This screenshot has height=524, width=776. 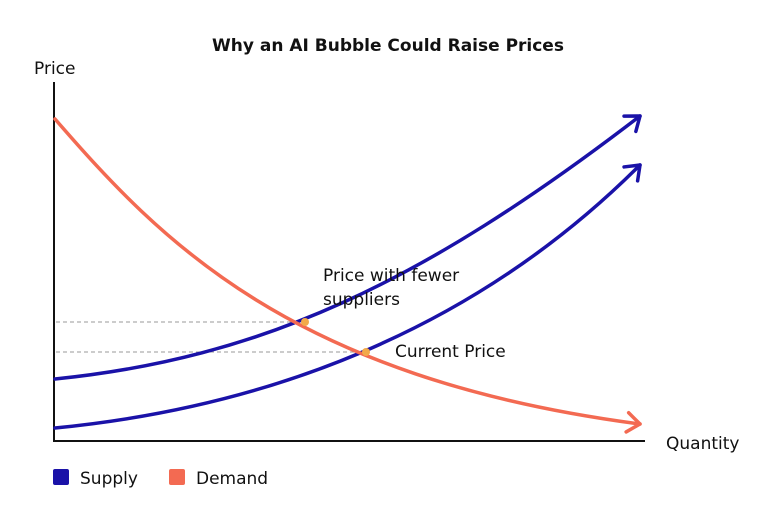 What do you see at coordinates (632, 274) in the screenshot?
I see `arrows-layer` at bounding box center [632, 274].